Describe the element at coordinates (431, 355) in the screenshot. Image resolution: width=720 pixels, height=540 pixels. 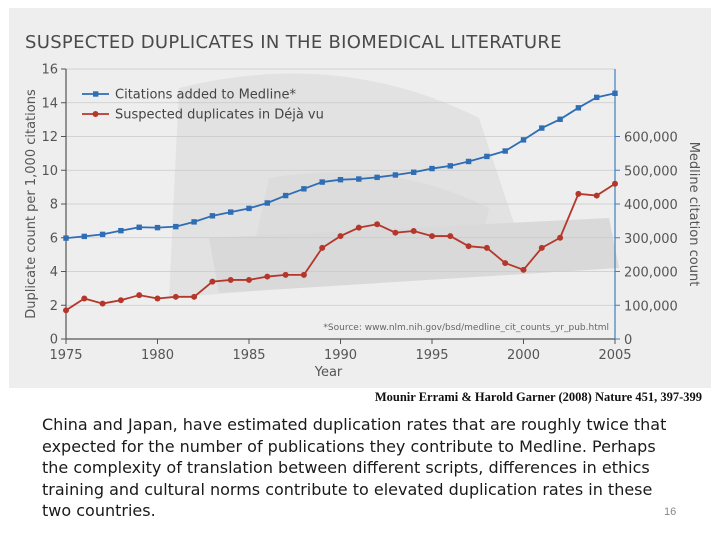
I see `x-tick-label: 1995` at that location.